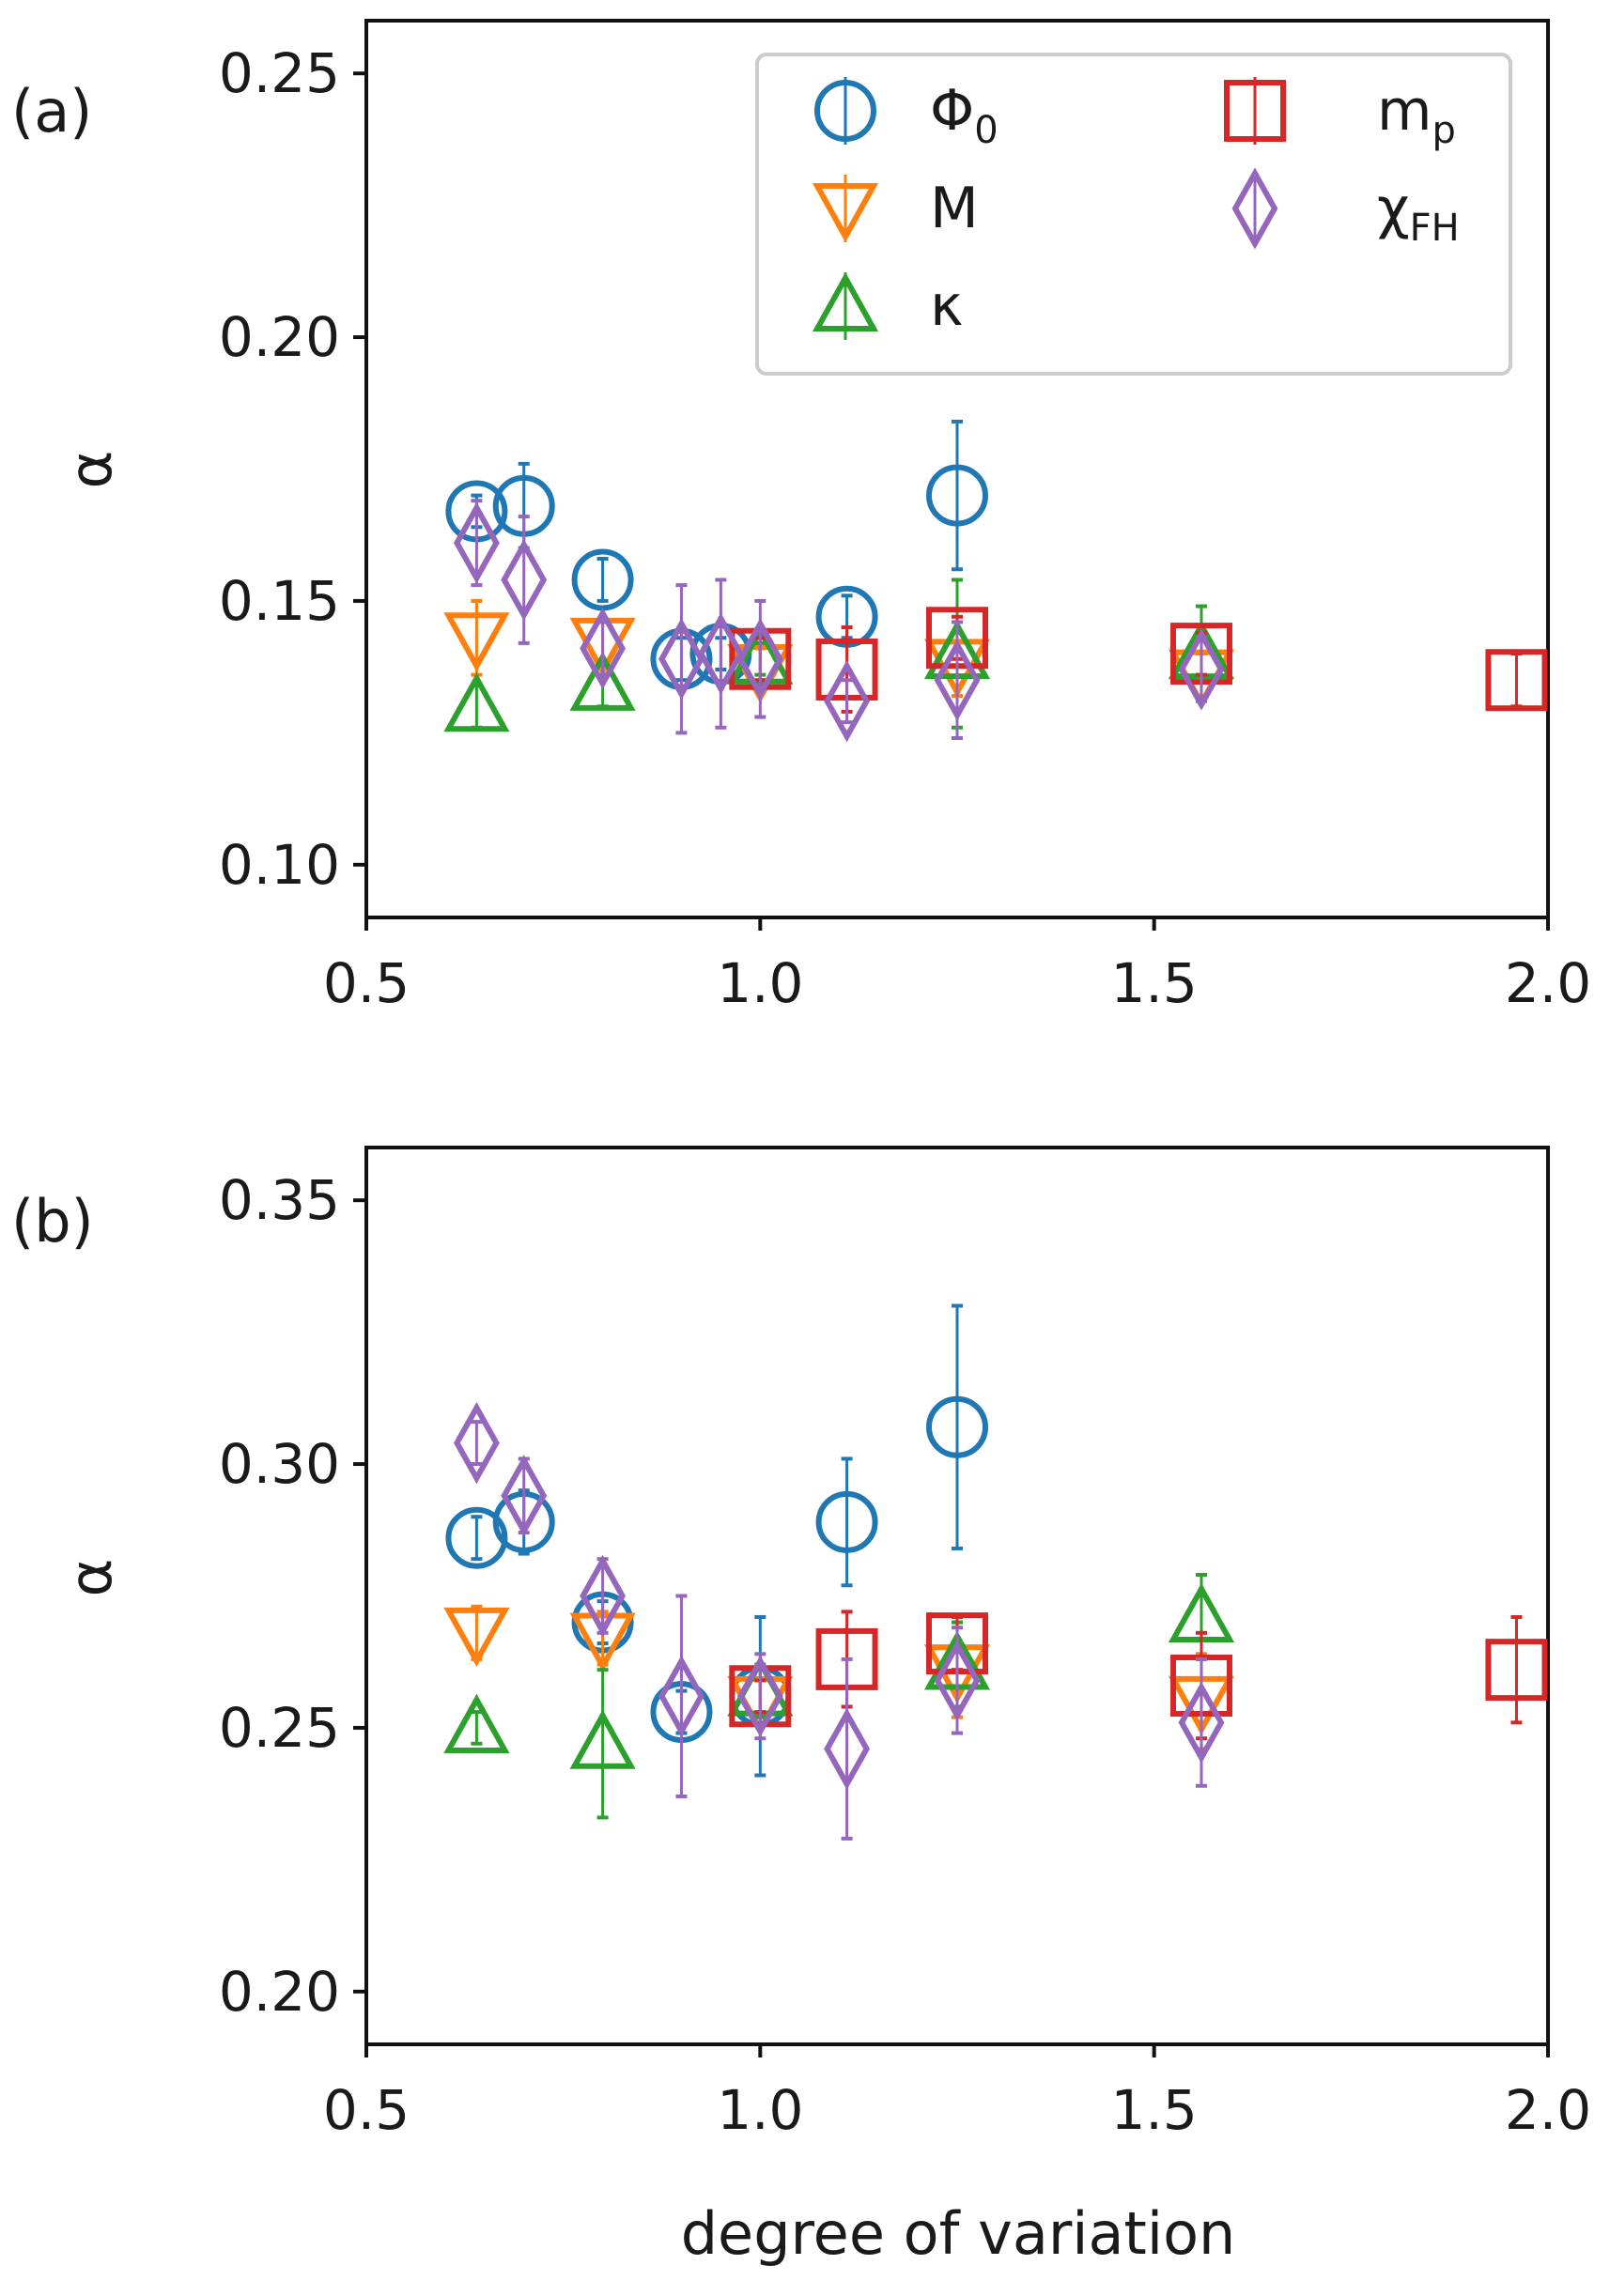 This screenshot has width=1610, height=2296. I want to click on panel-a-y-axis-label: α, so click(90, 470).